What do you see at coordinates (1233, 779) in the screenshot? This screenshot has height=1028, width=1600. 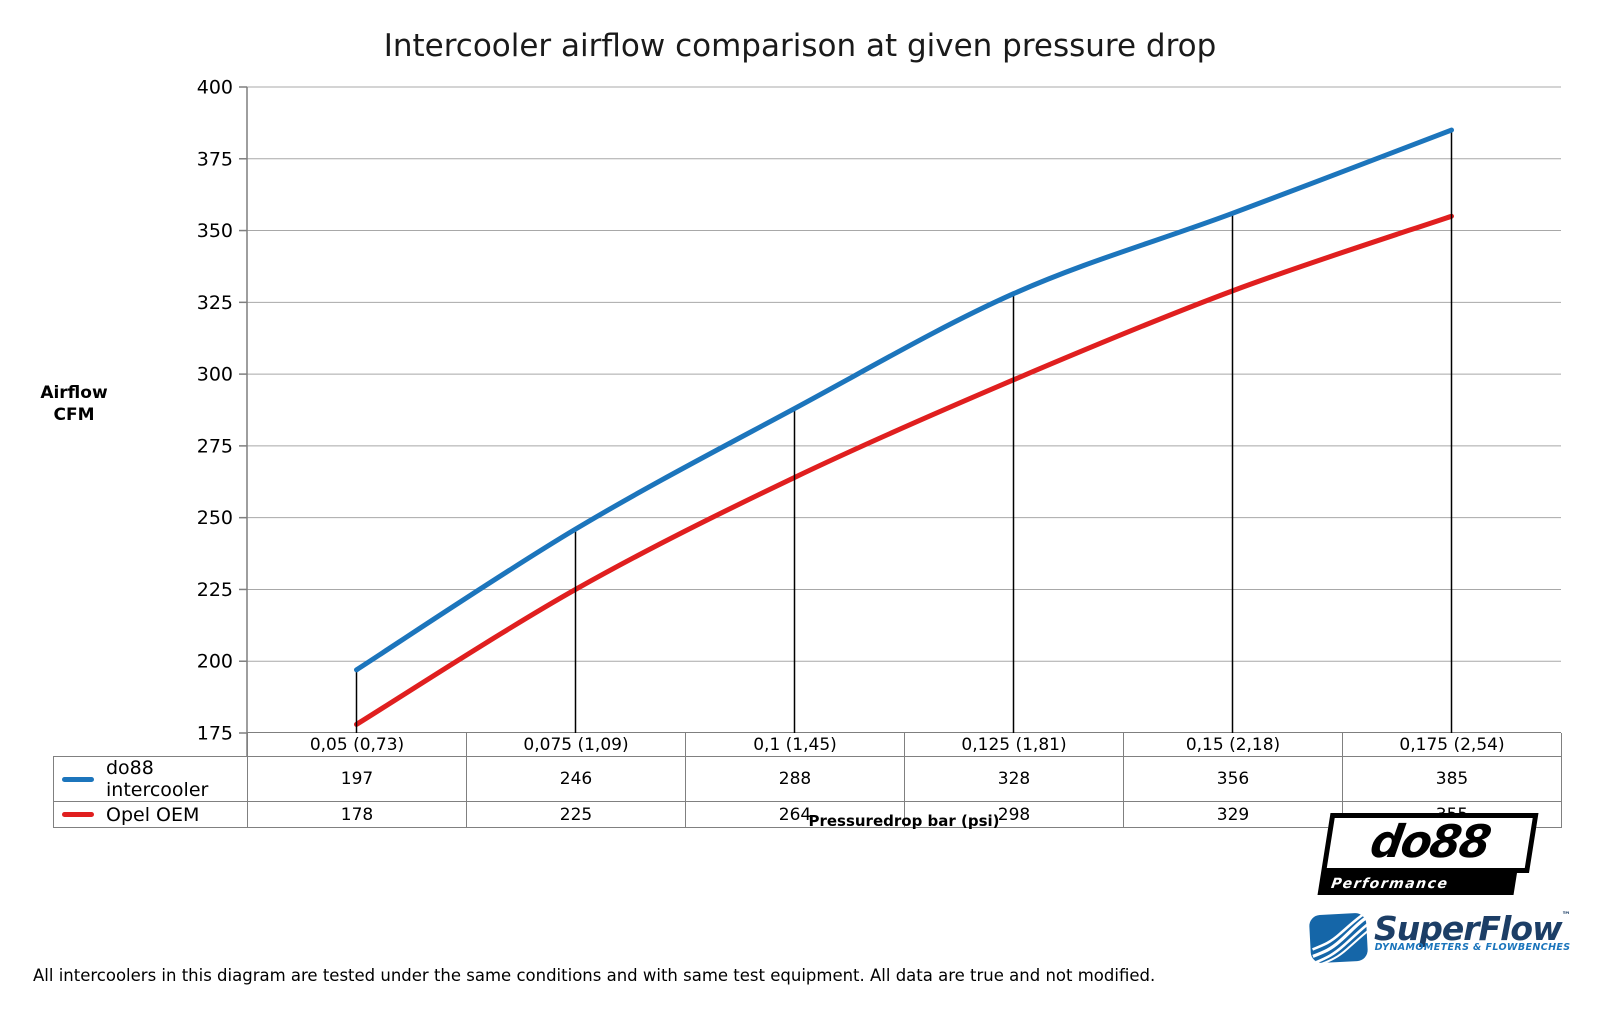 I see `value-cell: 356` at bounding box center [1233, 779].